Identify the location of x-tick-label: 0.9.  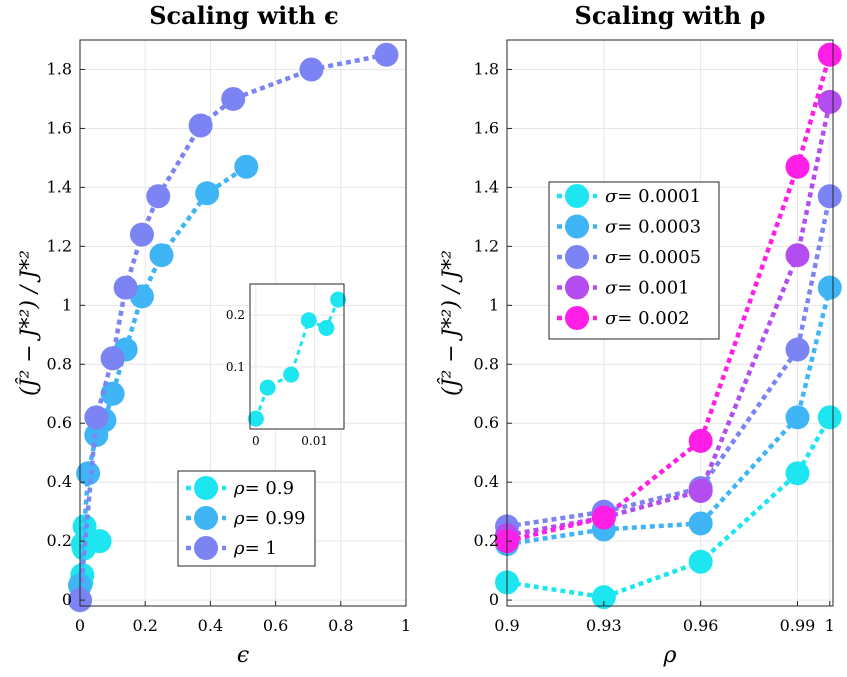
(506, 625).